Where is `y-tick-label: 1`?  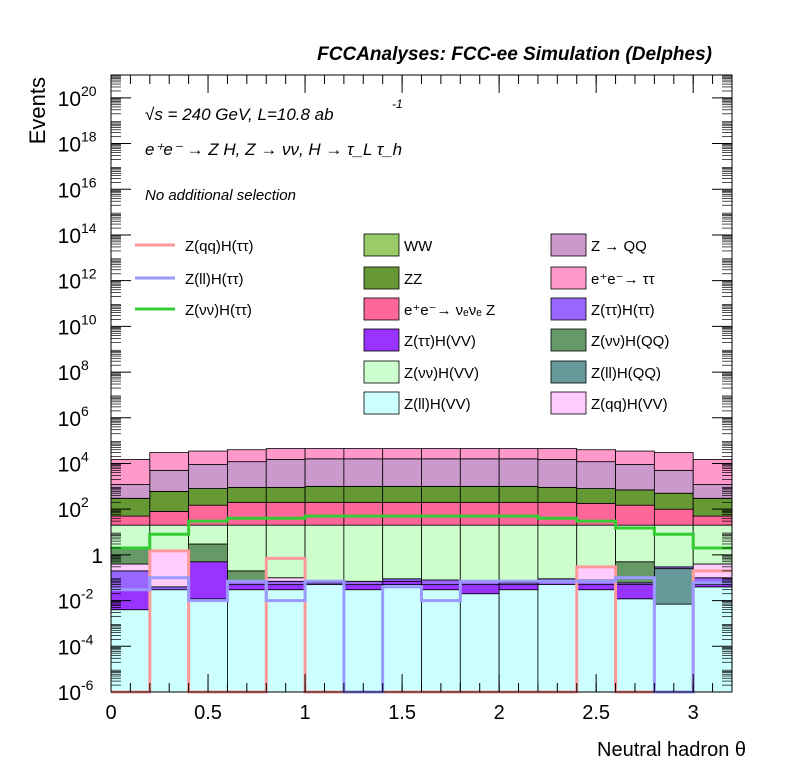
y-tick-label: 1 is located at coordinates (97, 556).